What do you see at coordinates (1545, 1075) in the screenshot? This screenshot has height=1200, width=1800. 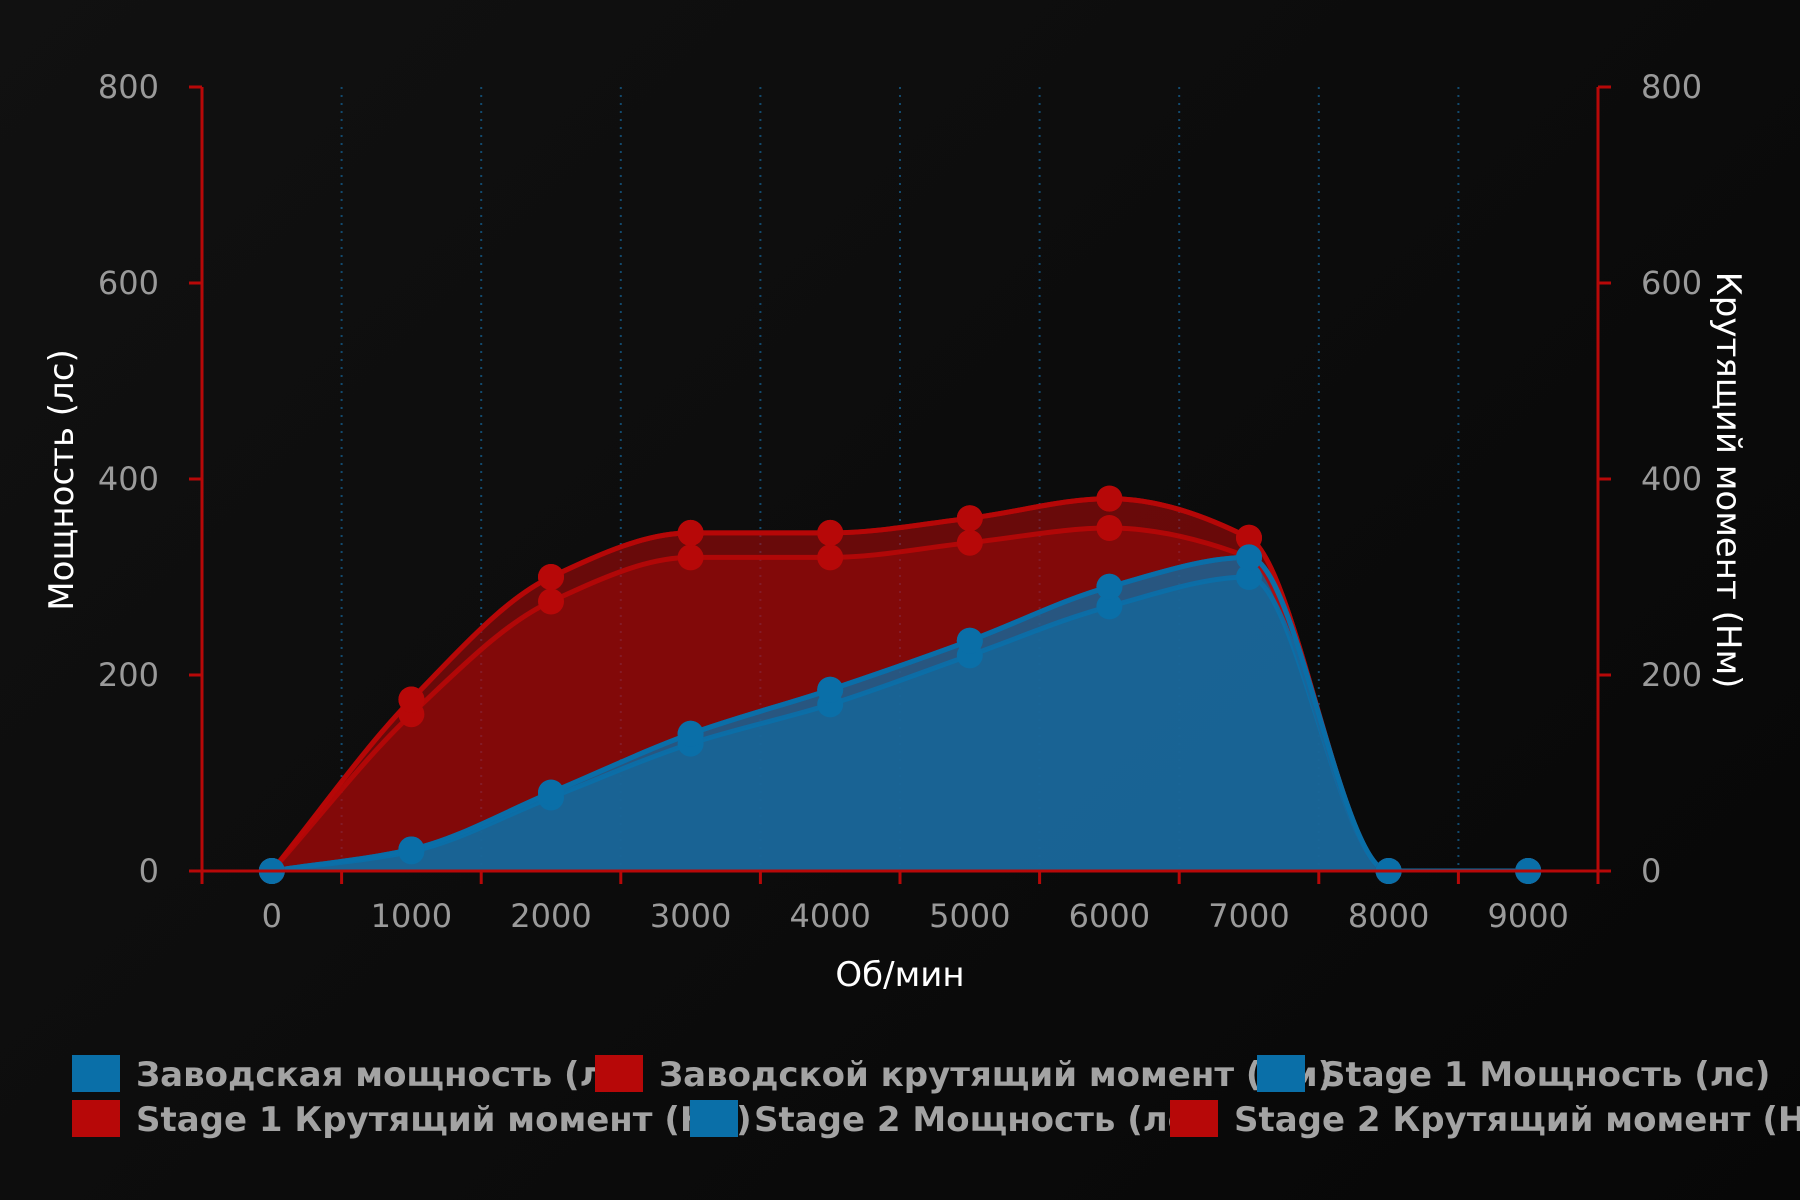 I see `legend-label: Stage 1 Мощность (лс)` at bounding box center [1545, 1075].